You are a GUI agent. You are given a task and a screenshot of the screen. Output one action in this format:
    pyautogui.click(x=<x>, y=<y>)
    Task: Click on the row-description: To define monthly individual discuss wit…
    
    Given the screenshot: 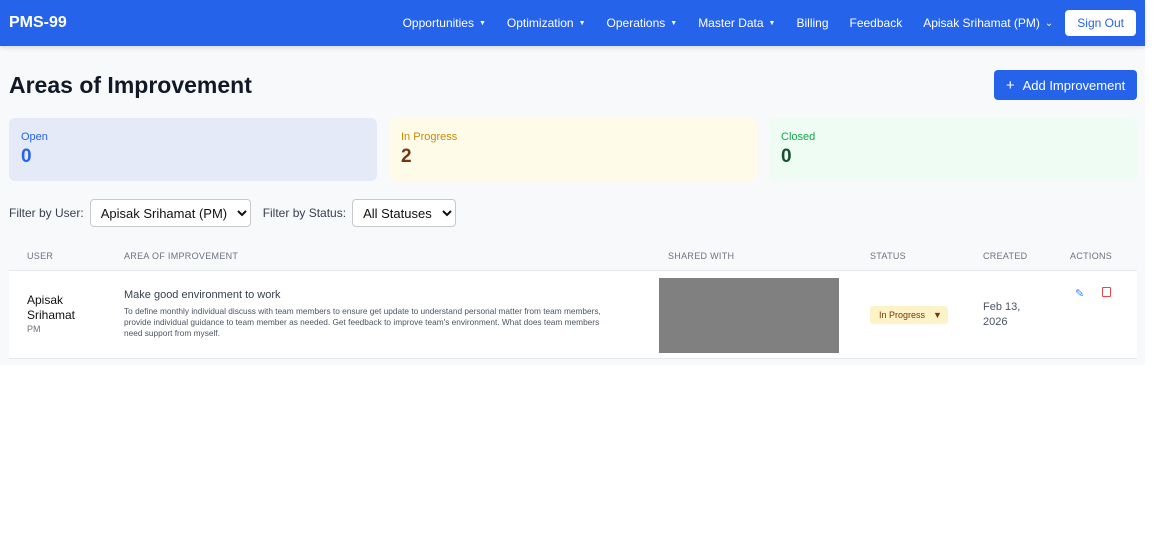 What is the action you would take?
    pyautogui.click(x=362, y=322)
    